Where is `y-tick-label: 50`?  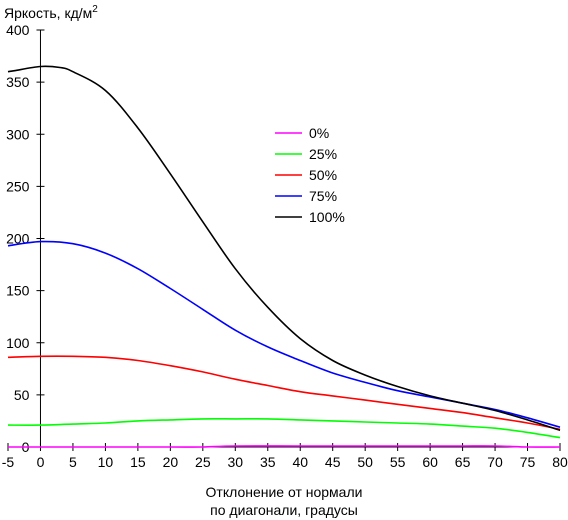 y-tick-label: 50 is located at coordinates (22, 395).